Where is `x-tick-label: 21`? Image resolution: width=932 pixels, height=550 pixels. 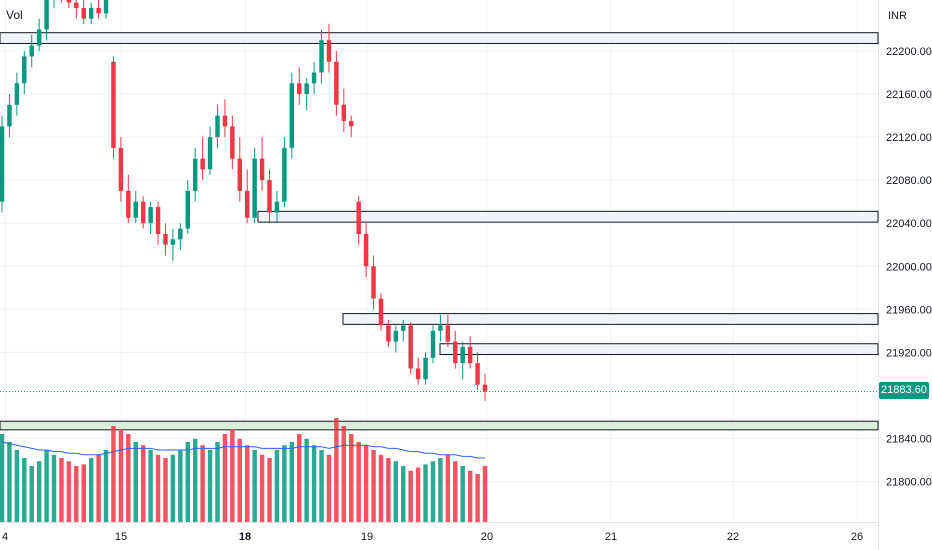
x-tick-label: 21 is located at coordinates (611, 537).